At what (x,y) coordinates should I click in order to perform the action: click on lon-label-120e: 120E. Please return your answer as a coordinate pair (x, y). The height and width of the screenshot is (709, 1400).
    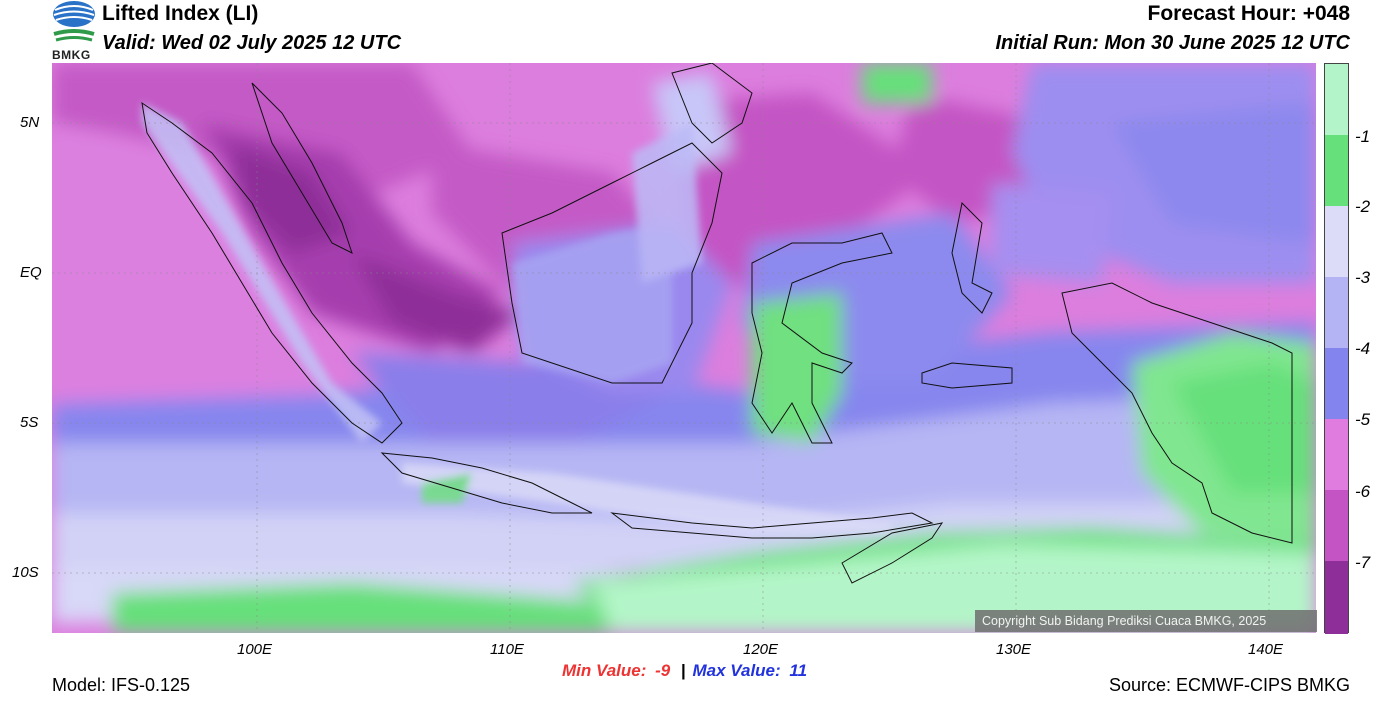
    Looking at the image, I should click on (761, 649).